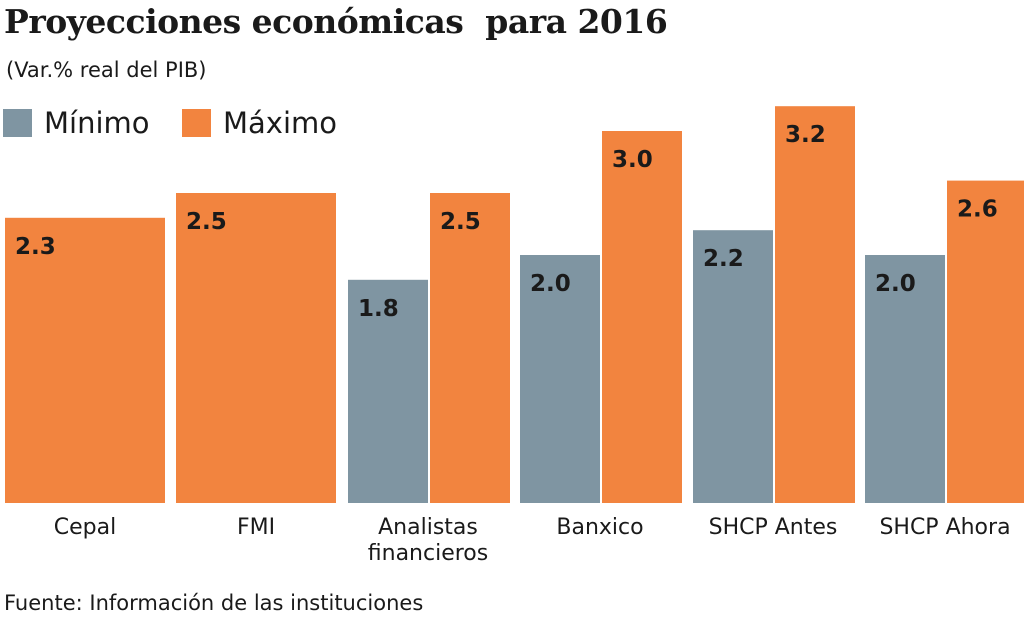 The image size is (1024, 620). I want to click on data-label: 3.2, so click(805, 135).